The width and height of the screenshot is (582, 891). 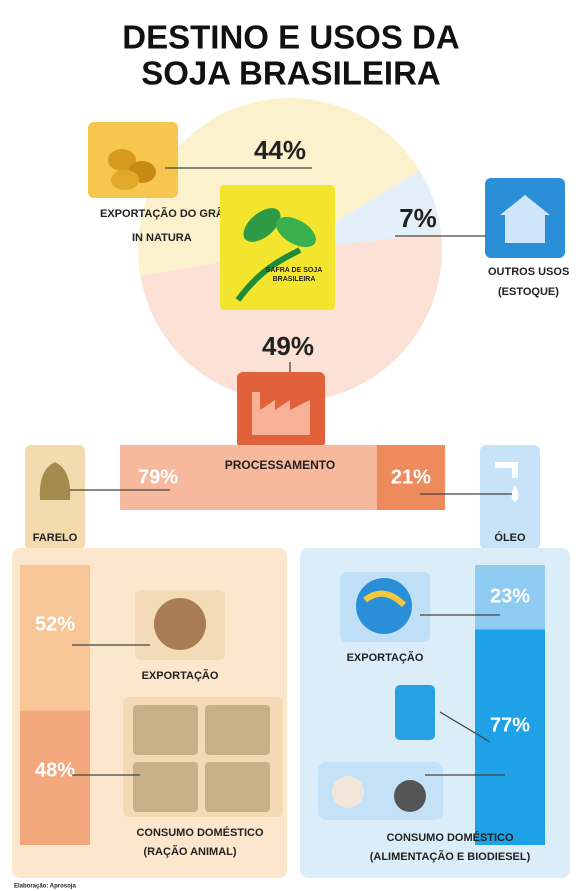 I want to click on value-label: 77%, so click(x=510, y=726).